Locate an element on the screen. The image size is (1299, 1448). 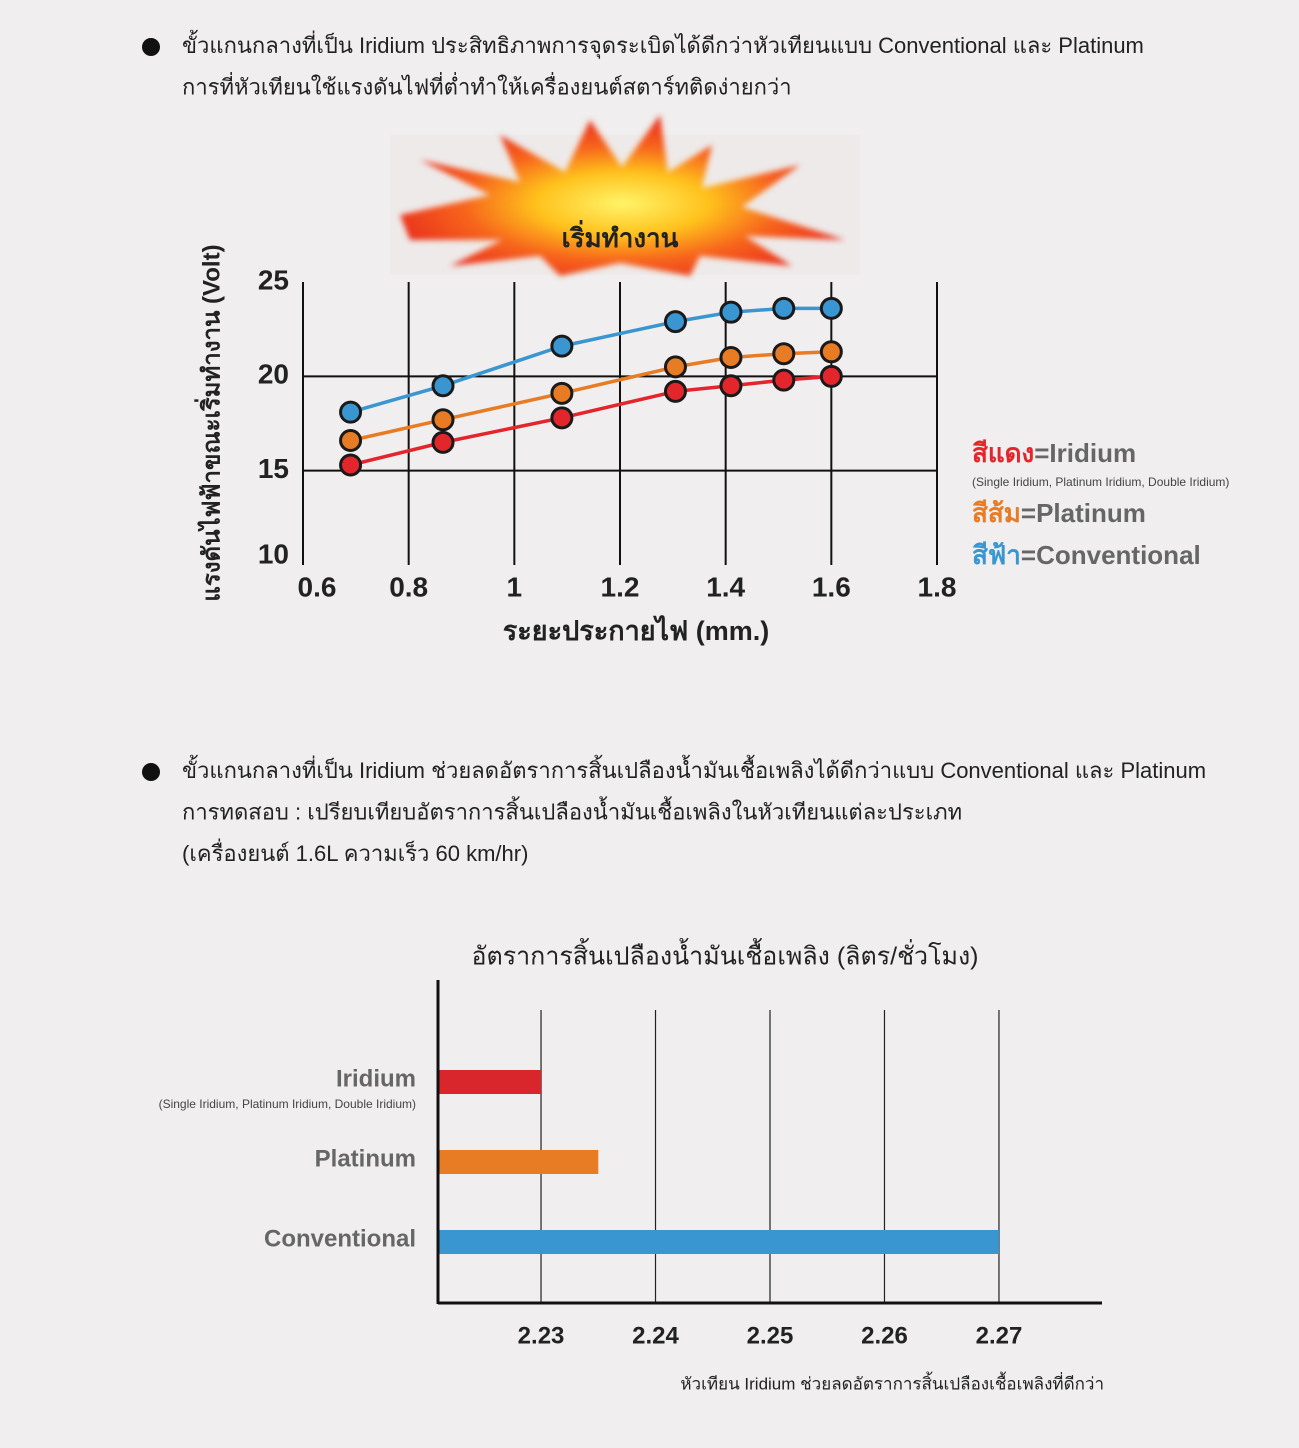
category-label: Iridium is located at coordinates (376, 1078).